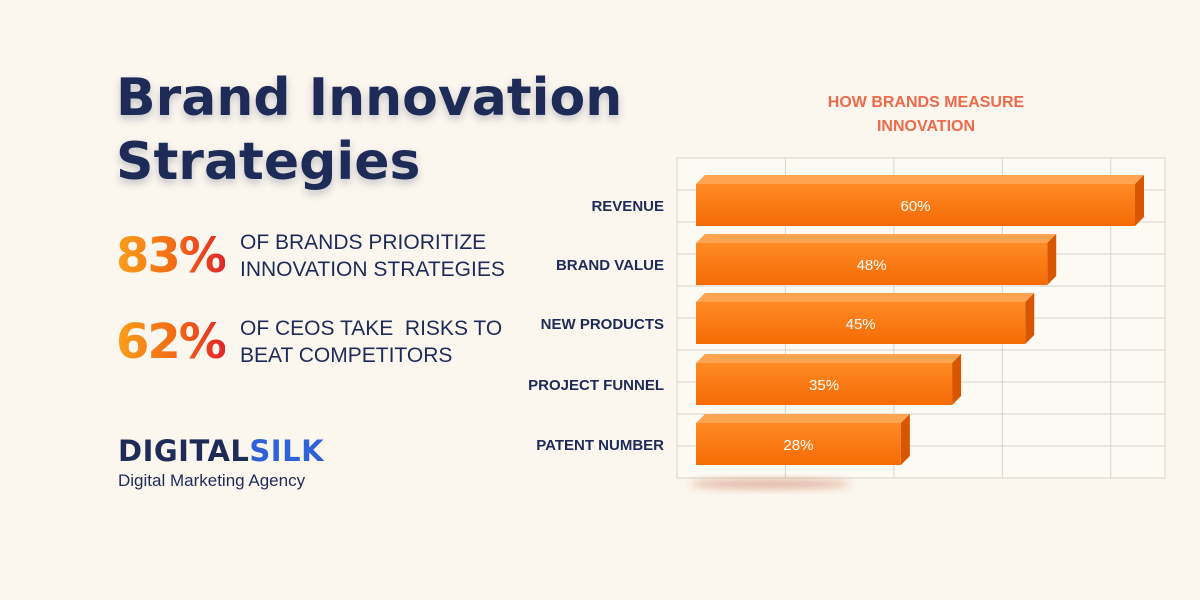  What do you see at coordinates (212, 480) in the screenshot?
I see `brand-tagline: Digital Marketing Agency` at bounding box center [212, 480].